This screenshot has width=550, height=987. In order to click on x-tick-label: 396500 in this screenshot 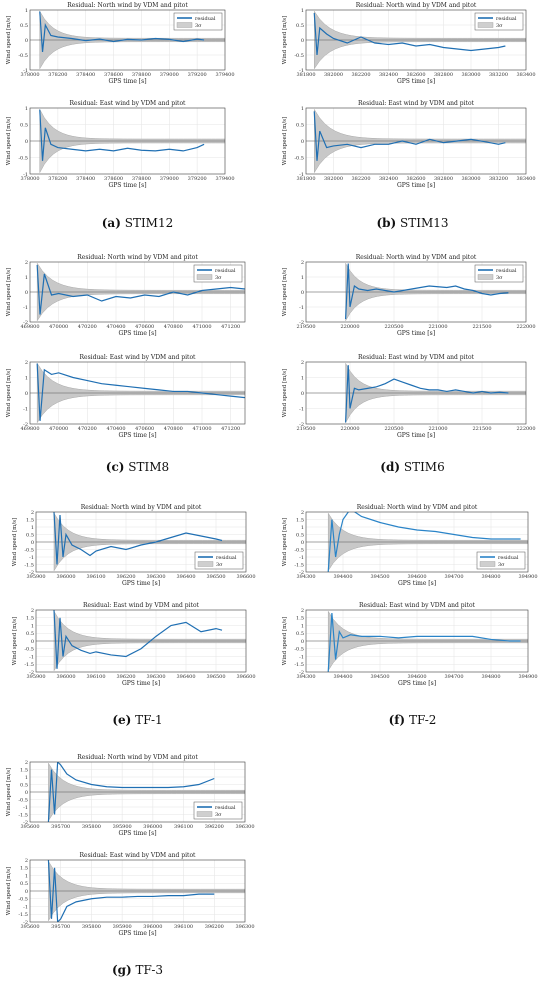, I will do `click(215, 677)`.